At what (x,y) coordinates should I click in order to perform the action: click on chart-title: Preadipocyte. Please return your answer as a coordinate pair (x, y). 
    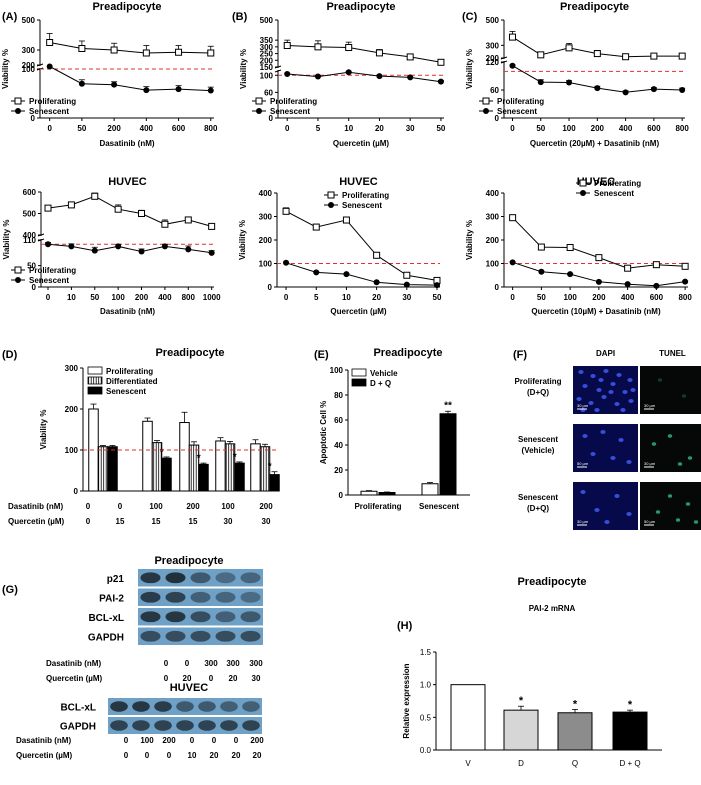
    Looking at the image, I should click on (407, 353).